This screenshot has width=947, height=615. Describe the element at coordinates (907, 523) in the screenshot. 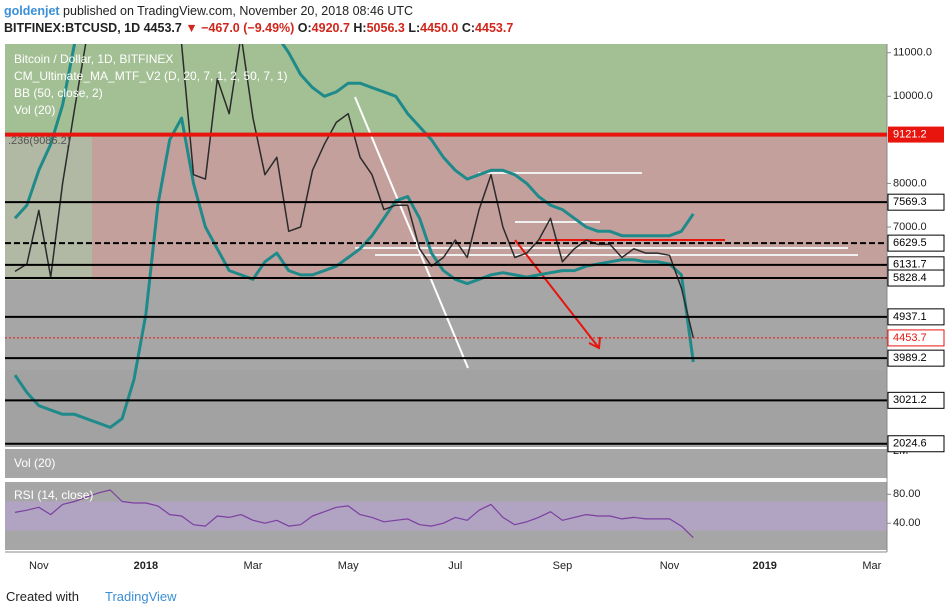

I see `y-tick-label: 40.00` at that location.